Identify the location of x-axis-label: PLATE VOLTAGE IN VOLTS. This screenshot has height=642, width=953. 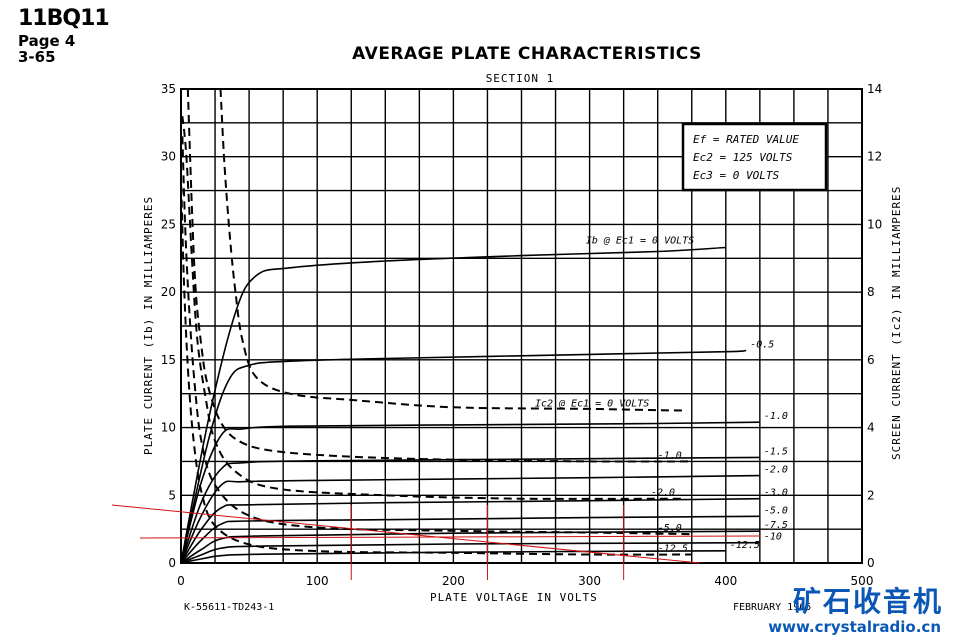
(514, 597).